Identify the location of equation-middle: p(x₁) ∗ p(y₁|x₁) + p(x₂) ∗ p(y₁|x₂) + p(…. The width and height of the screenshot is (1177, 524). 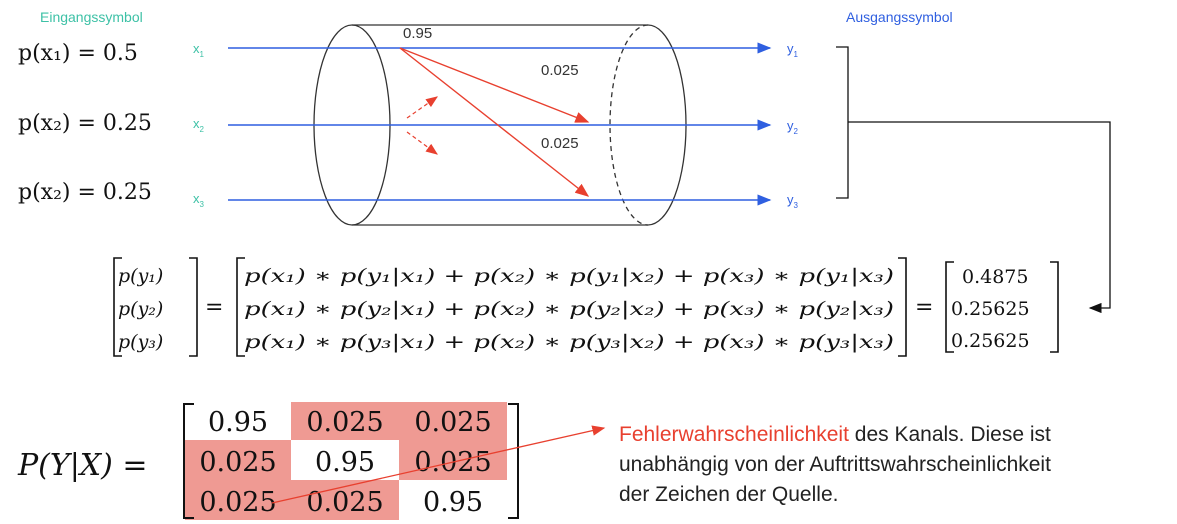
(571, 307).